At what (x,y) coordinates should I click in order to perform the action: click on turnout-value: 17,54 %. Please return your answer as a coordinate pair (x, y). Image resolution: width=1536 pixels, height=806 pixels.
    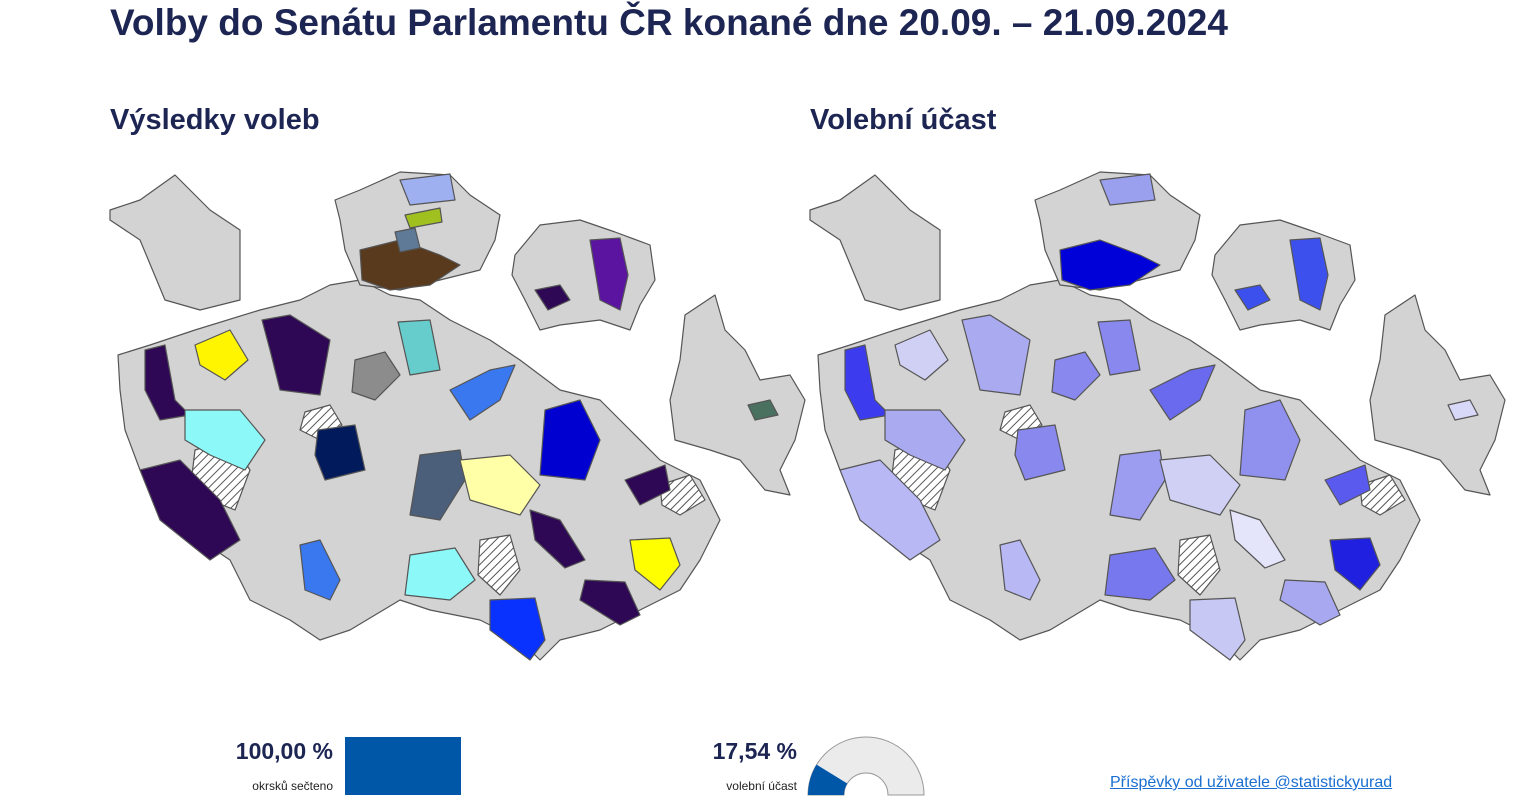
    Looking at the image, I should click on (754, 751).